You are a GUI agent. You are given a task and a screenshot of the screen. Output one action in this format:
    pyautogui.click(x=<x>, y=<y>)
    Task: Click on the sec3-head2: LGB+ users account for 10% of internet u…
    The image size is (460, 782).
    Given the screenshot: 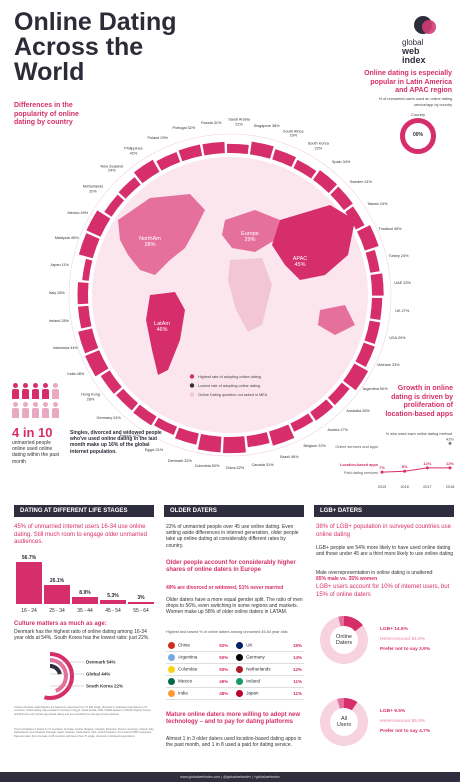 What is the action you would take?
    pyautogui.click(x=383, y=591)
    